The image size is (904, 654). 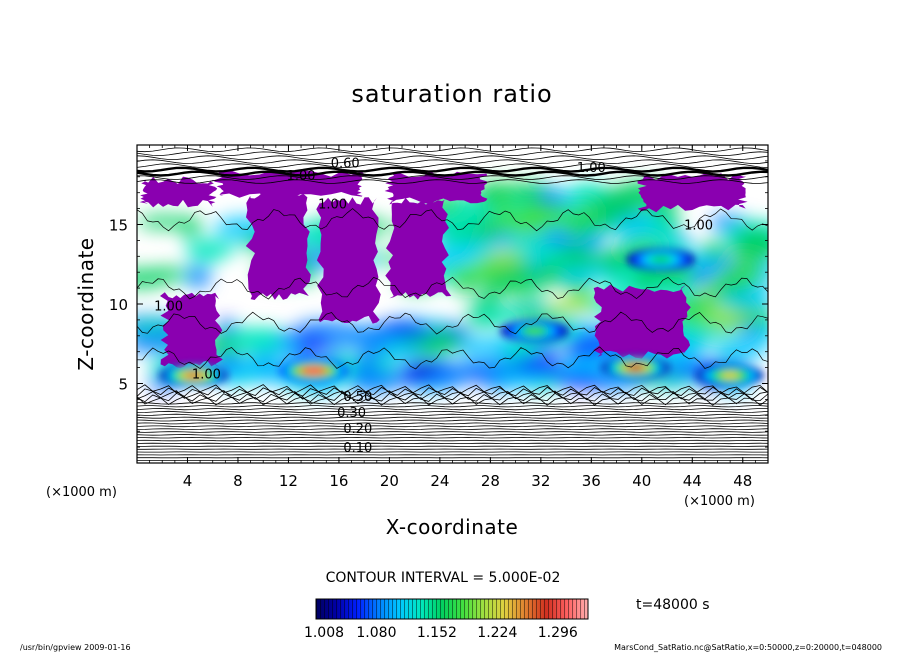 I want to click on x-tick-label: 44, so click(x=692, y=481).